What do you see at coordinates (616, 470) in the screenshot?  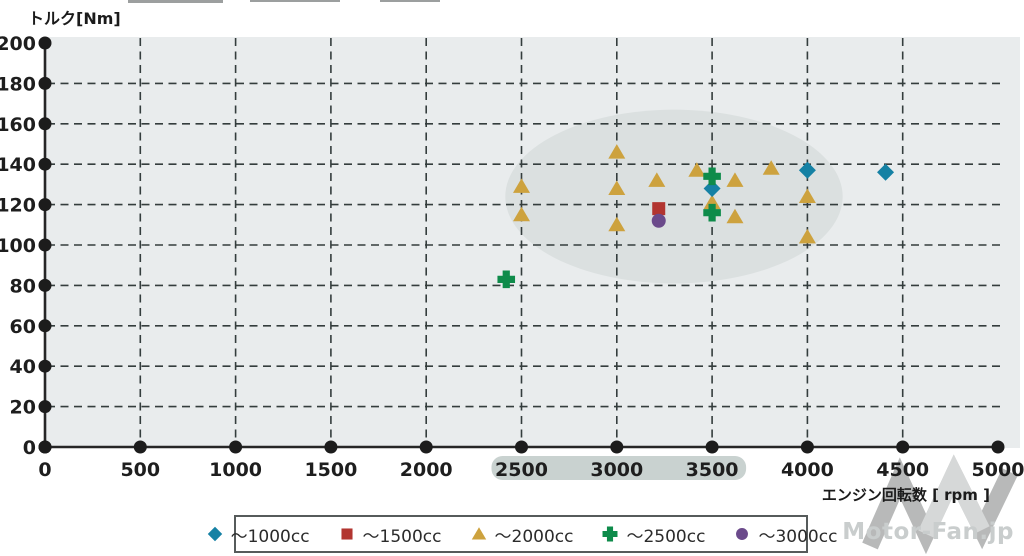 I see `svg-text: 3000` at bounding box center [616, 470].